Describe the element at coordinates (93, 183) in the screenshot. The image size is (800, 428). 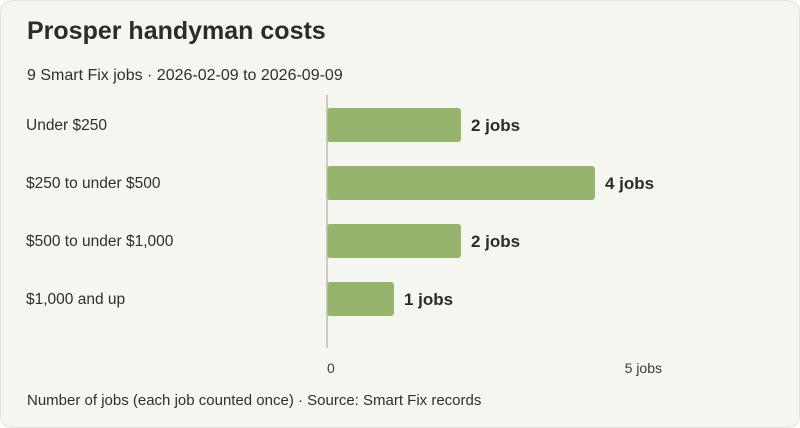
I see `category-label: $250 to under $500` at that location.